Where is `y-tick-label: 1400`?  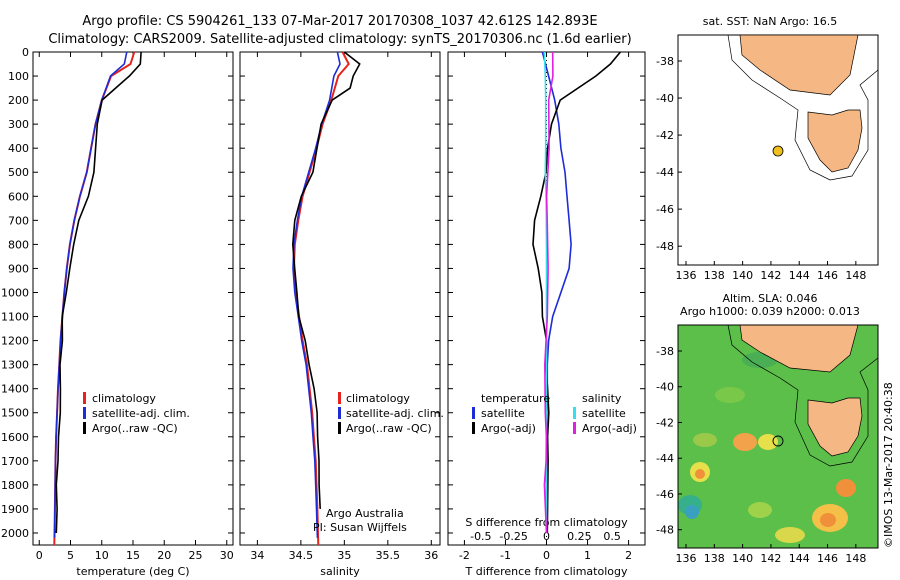
y-tick-label: 1400 is located at coordinates (15, 389).